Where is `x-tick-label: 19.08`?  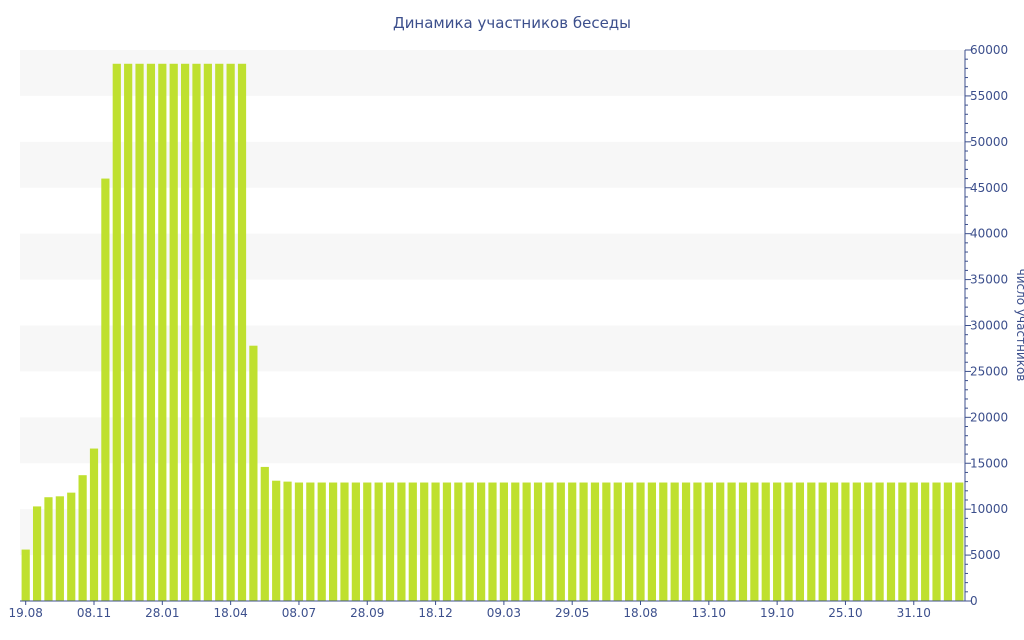
x-tick-label: 19.08 is located at coordinates (26, 613).